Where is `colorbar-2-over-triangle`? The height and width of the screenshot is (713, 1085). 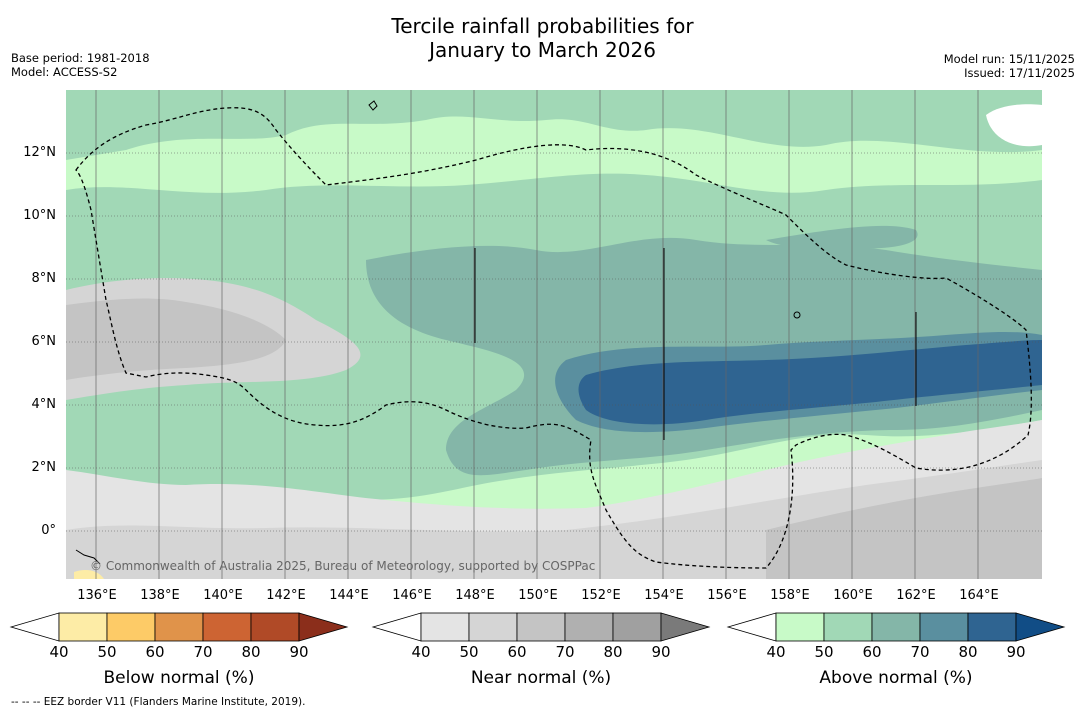
colorbar-2-over-triangle is located at coordinates (1040, 627).